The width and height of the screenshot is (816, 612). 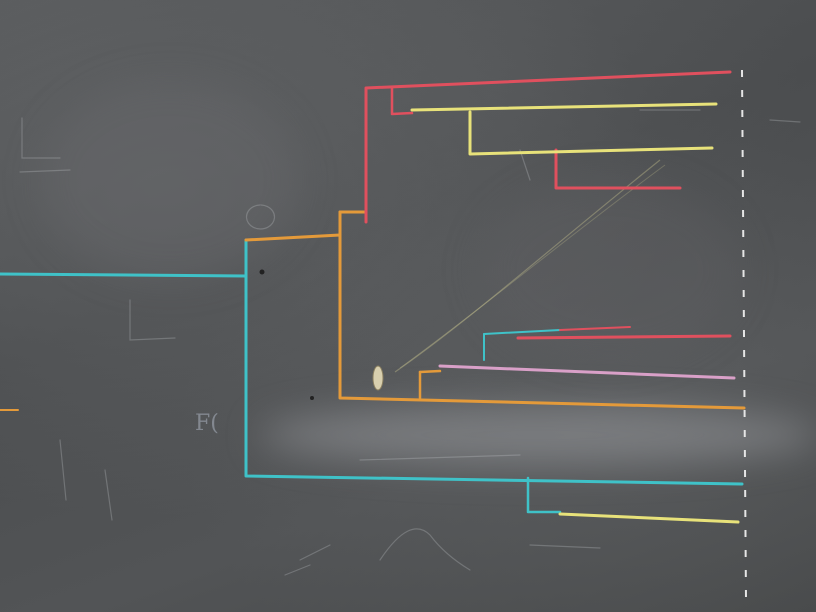 I want to click on red-lower-bracket, so click(x=618, y=169).